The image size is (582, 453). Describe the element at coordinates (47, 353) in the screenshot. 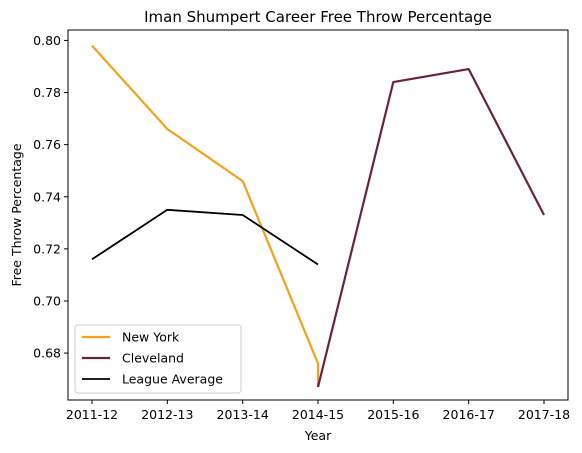

I see `y-tick-label: 0.68` at that location.